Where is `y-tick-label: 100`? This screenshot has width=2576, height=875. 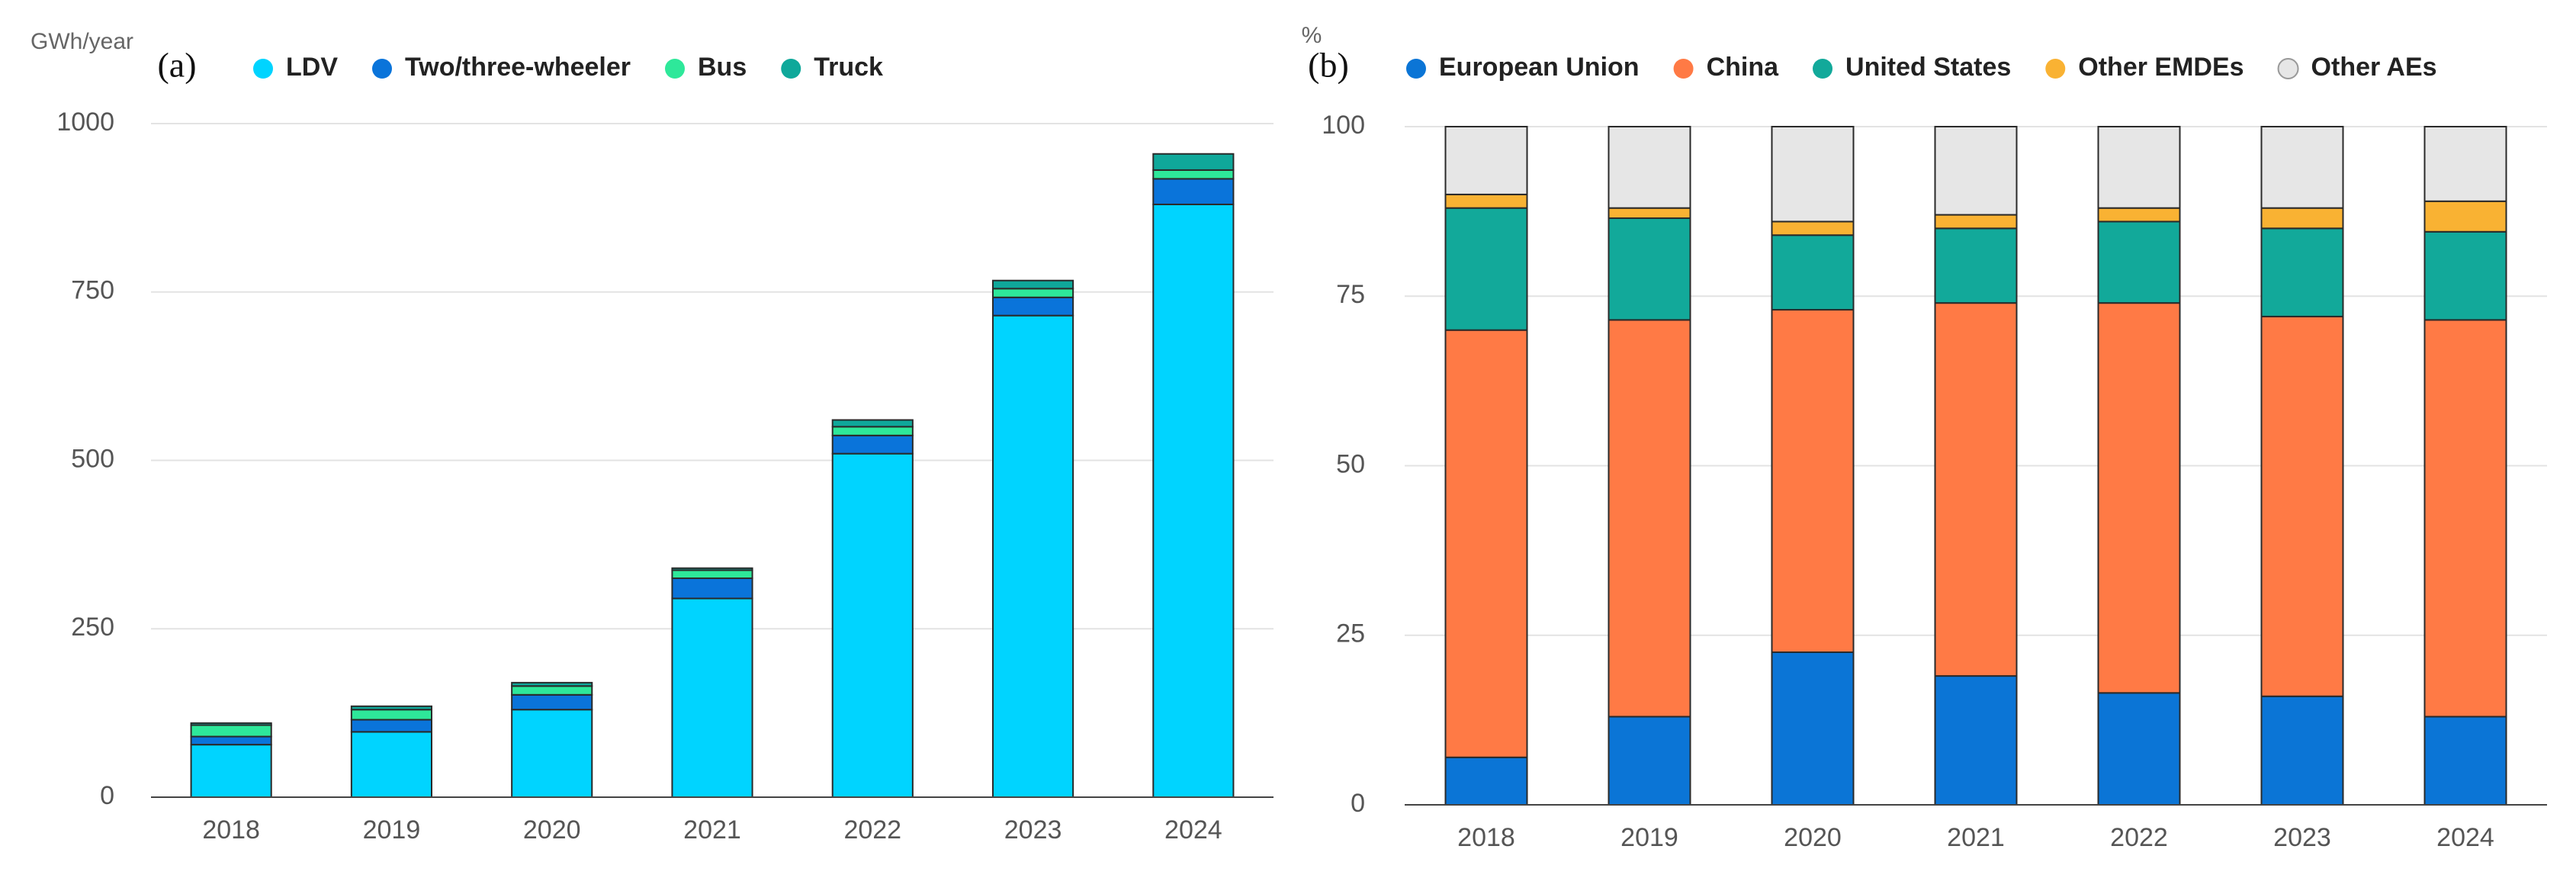
y-tick-label: 100 is located at coordinates (1343, 126).